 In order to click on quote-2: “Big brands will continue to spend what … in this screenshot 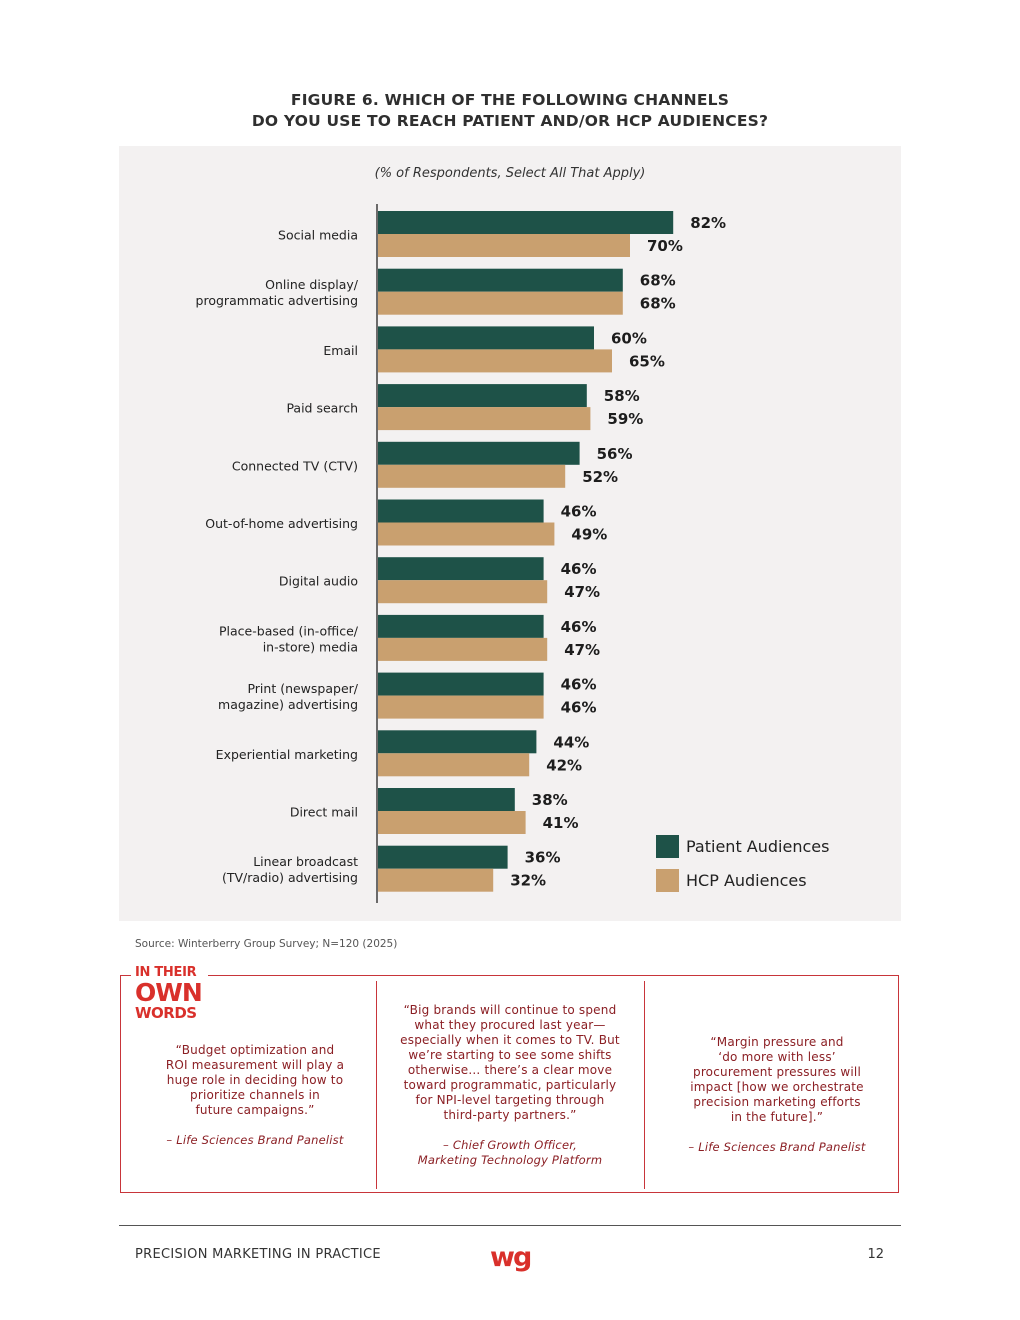, I will do `click(510, 1085)`.